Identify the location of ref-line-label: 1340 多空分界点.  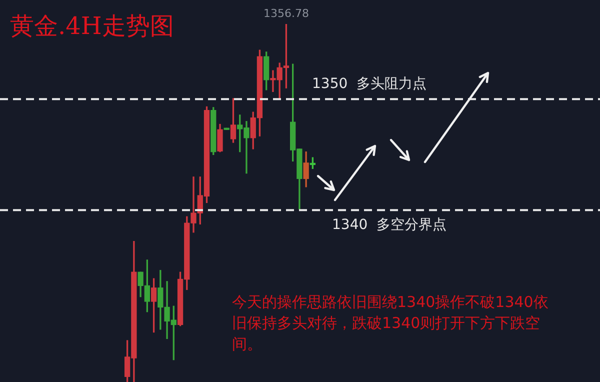
(389, 225).